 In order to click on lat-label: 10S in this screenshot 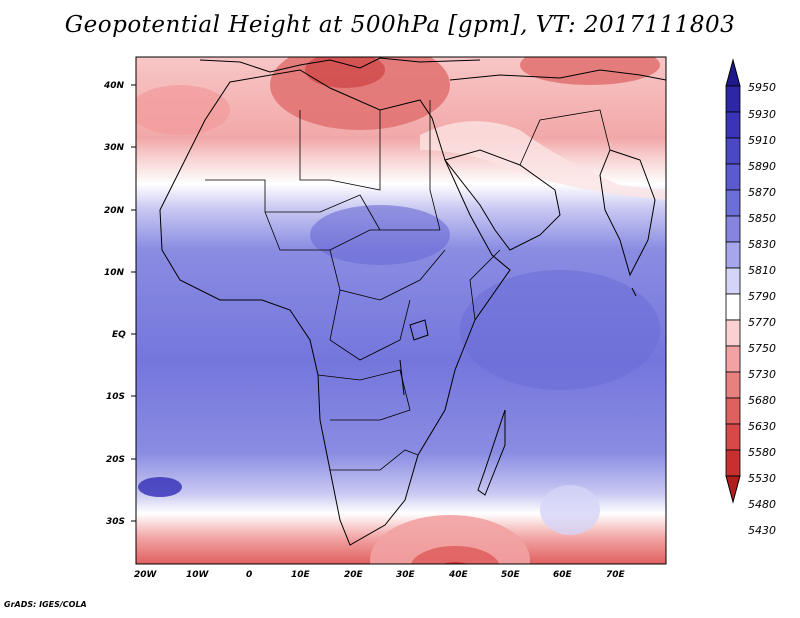, I will do `click(115, 397)`.